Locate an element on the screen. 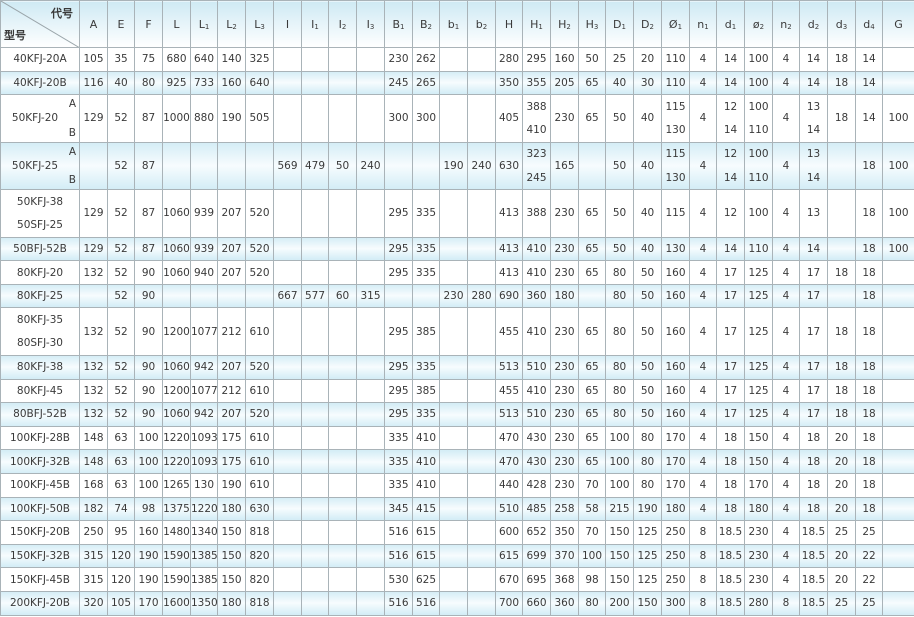  value-cell: 360 is located at coordinates (564, 603).